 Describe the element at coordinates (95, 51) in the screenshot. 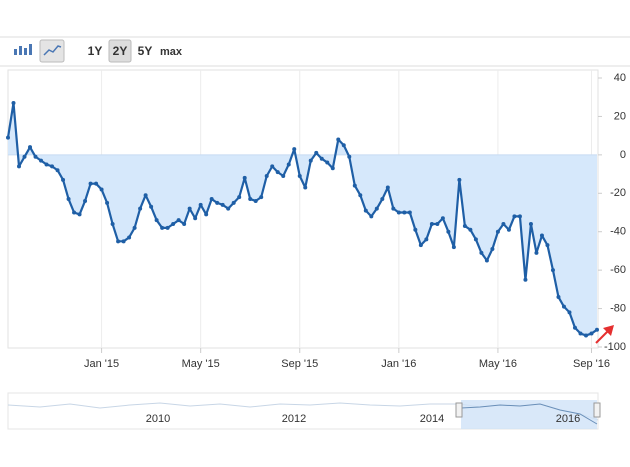

I see `range-button: 1Y` at that location.